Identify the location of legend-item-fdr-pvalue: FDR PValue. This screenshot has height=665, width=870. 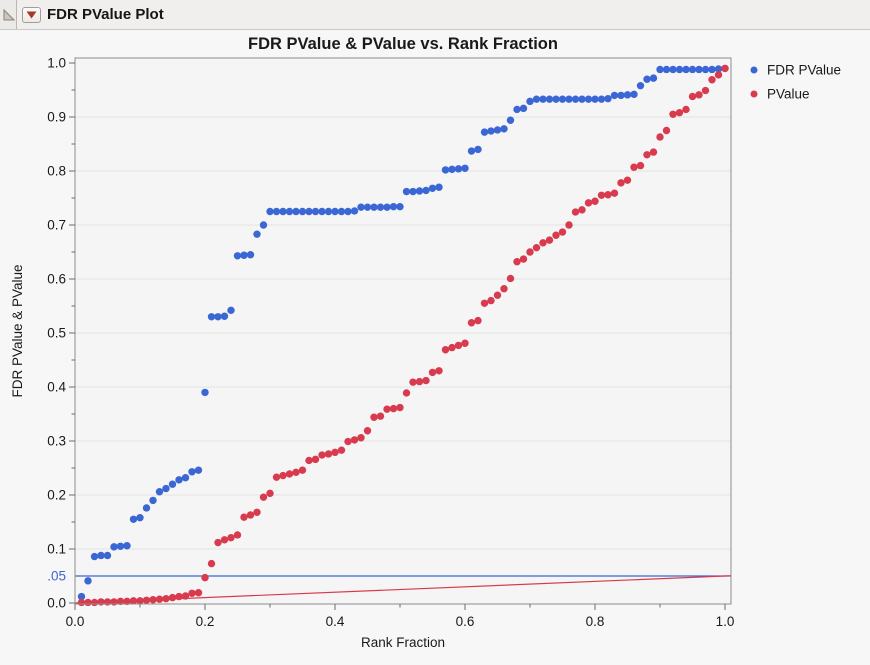
(796, 70).